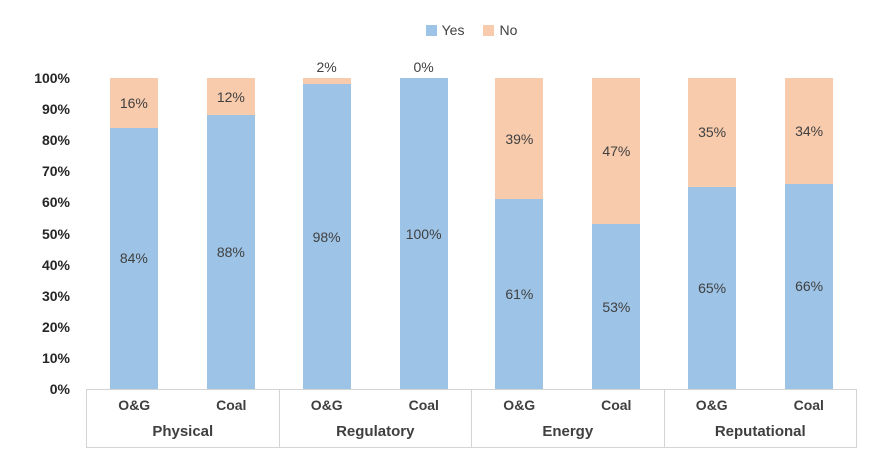 This screenshot has height=459, width=886. I want to click on data-label-no: 39%, so click(519, 138).